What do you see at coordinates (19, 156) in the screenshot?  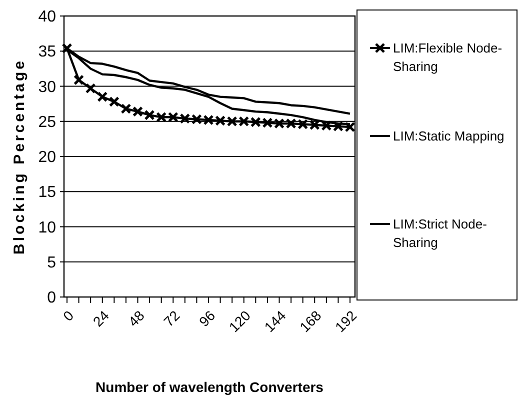 I see `y-axis-title: Blocking Percentage` at bounding box center [19, 156].